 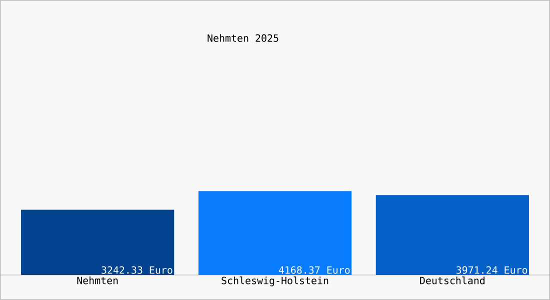 I want to click on x-tick-label: Nehmten, so click(x=97, y=280).